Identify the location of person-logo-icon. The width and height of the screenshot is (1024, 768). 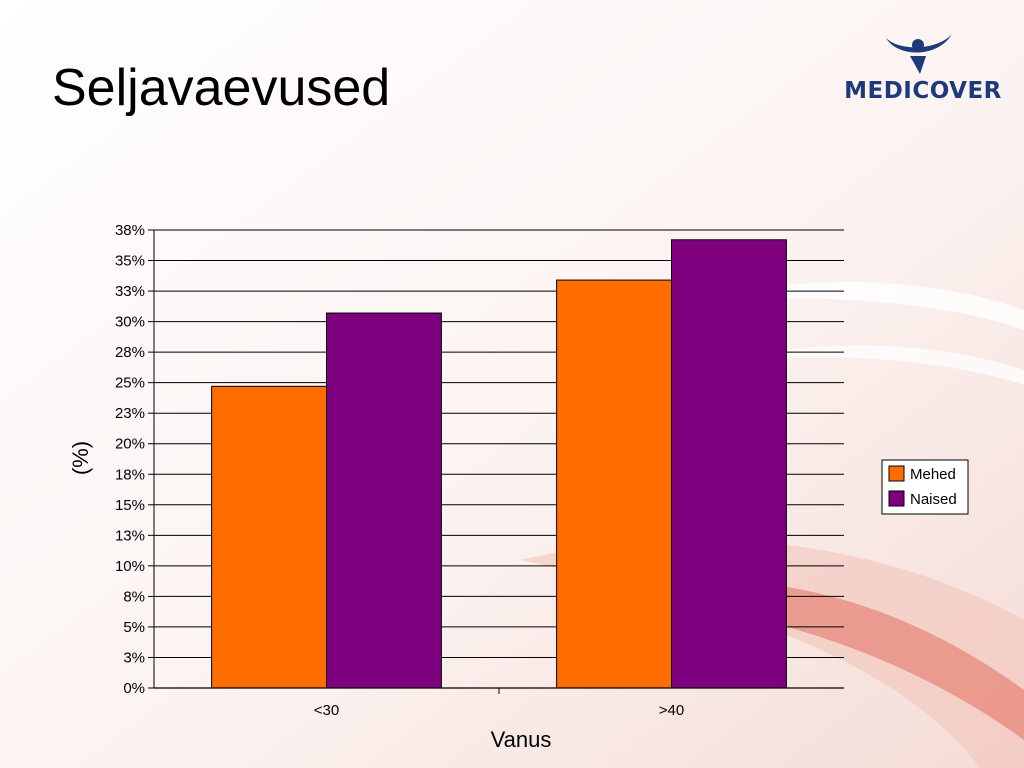
(919, 54).